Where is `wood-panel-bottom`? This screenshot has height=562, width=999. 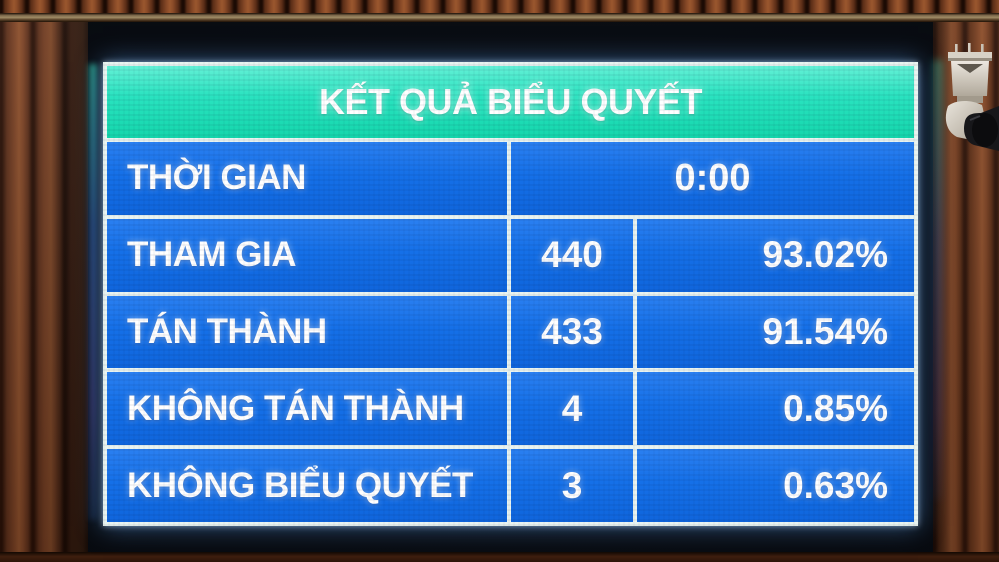 wood-panel-bottom is located at coordinates (499, 557).